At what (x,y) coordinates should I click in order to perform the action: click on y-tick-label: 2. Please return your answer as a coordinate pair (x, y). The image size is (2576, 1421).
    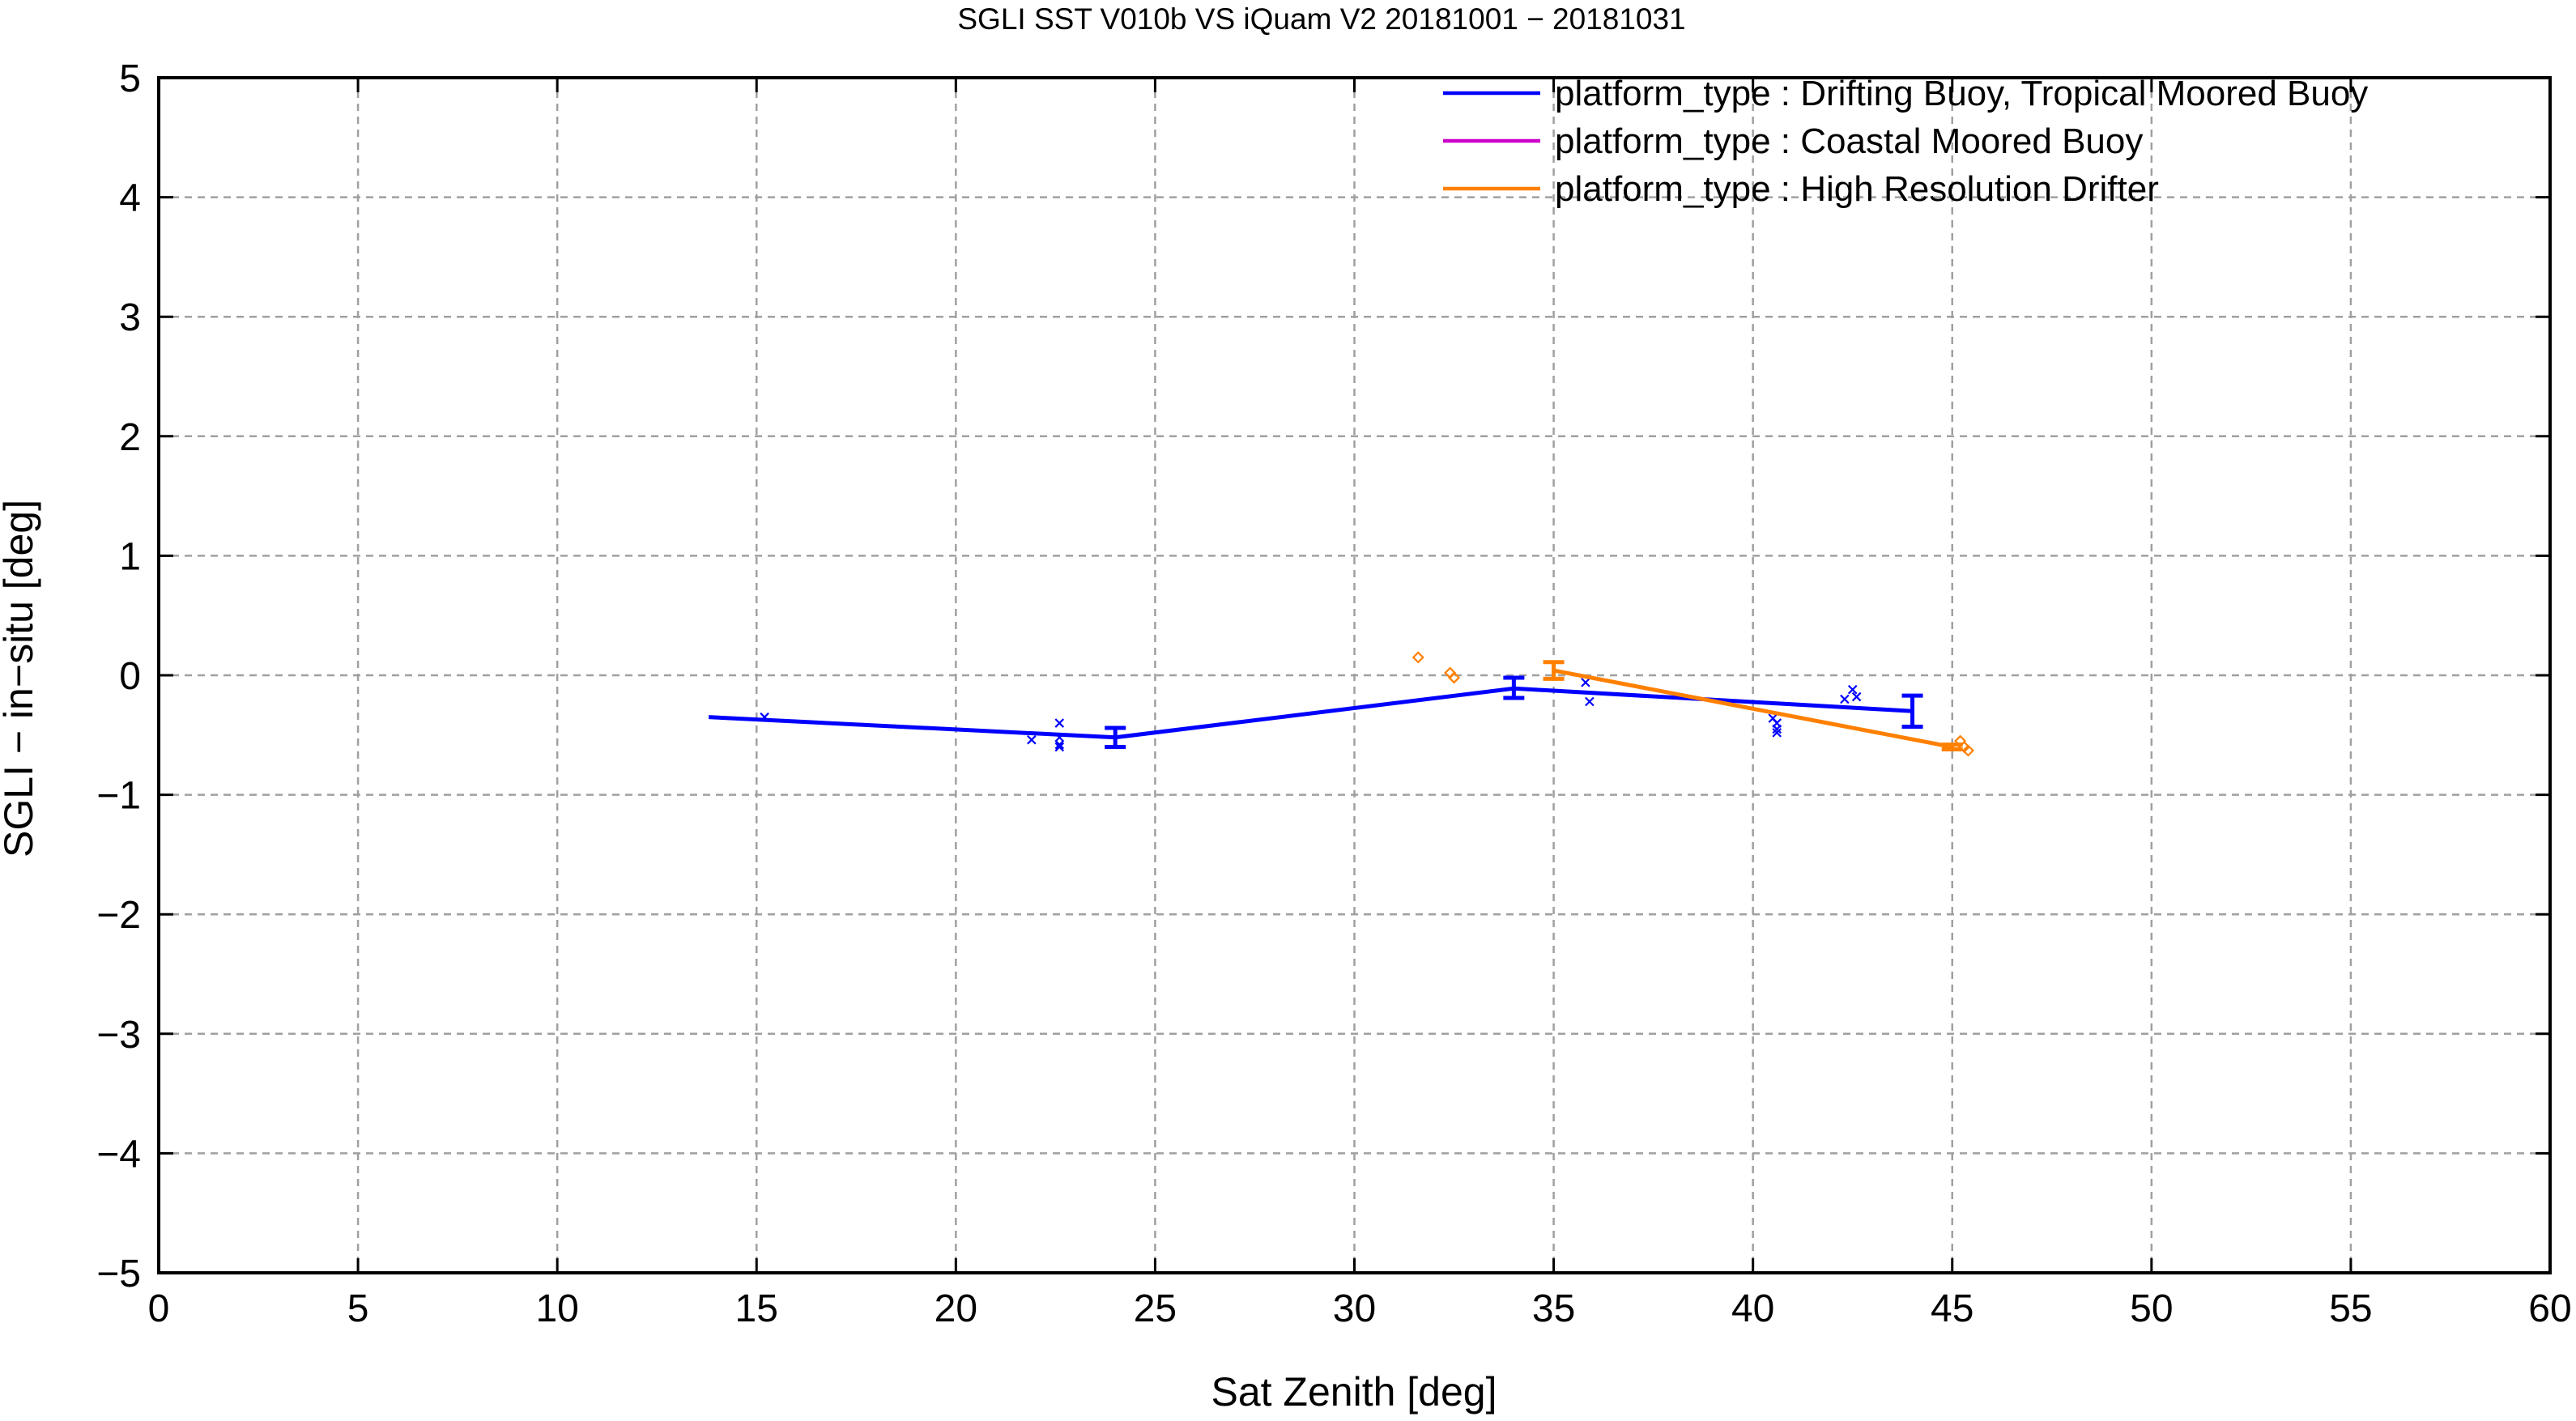
    Looking at the image, I should click on (130, 437).